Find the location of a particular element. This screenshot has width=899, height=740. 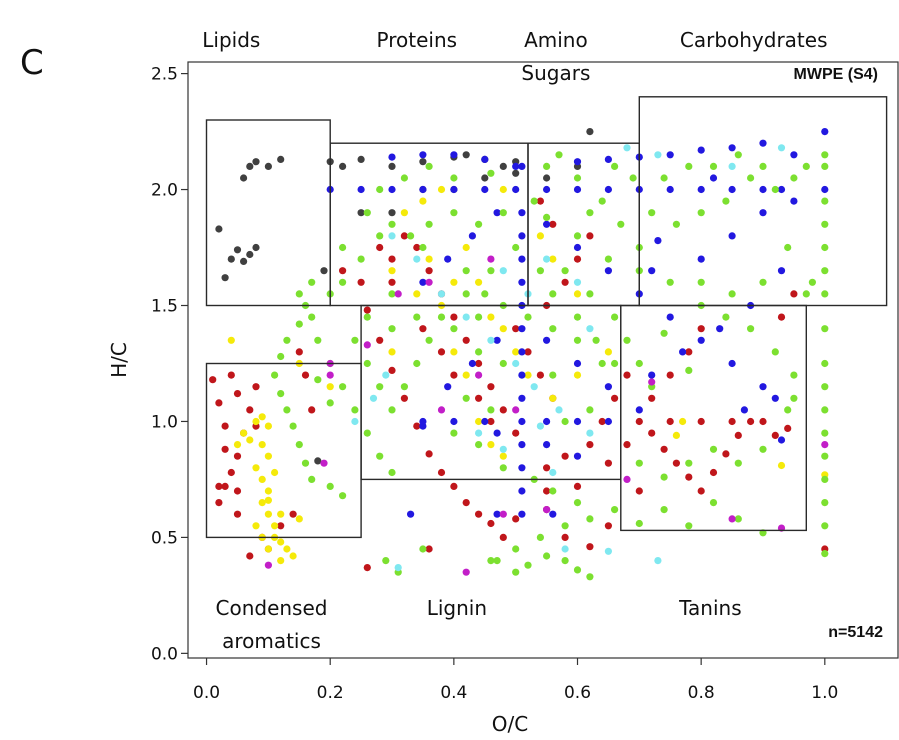

x-tick-label: 0.6 is located at coordinates (577, 693).